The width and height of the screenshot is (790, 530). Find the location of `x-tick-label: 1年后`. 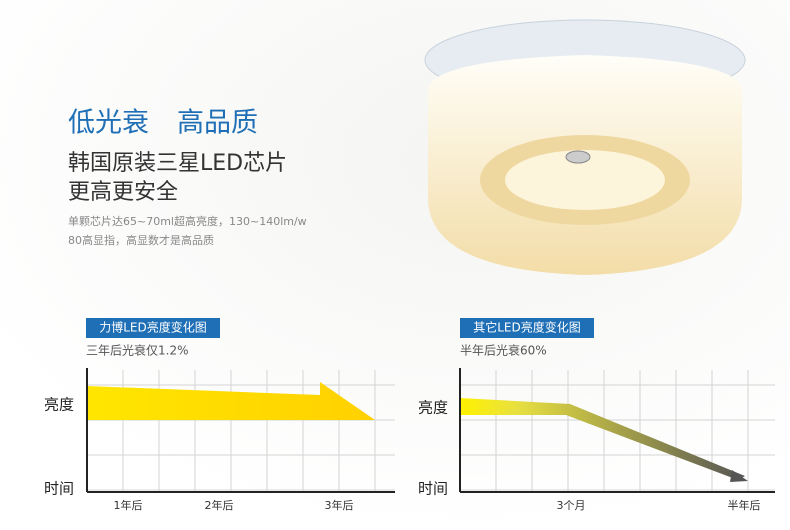

x-tick-label: 1年后 is located at coordinates (128, 505).